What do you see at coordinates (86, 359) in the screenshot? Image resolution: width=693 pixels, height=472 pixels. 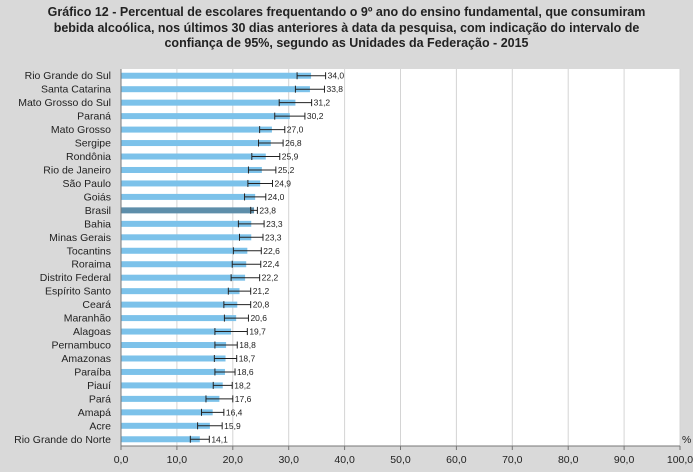 I see `category-label: Amazonas` at bounding box center [86, 359].